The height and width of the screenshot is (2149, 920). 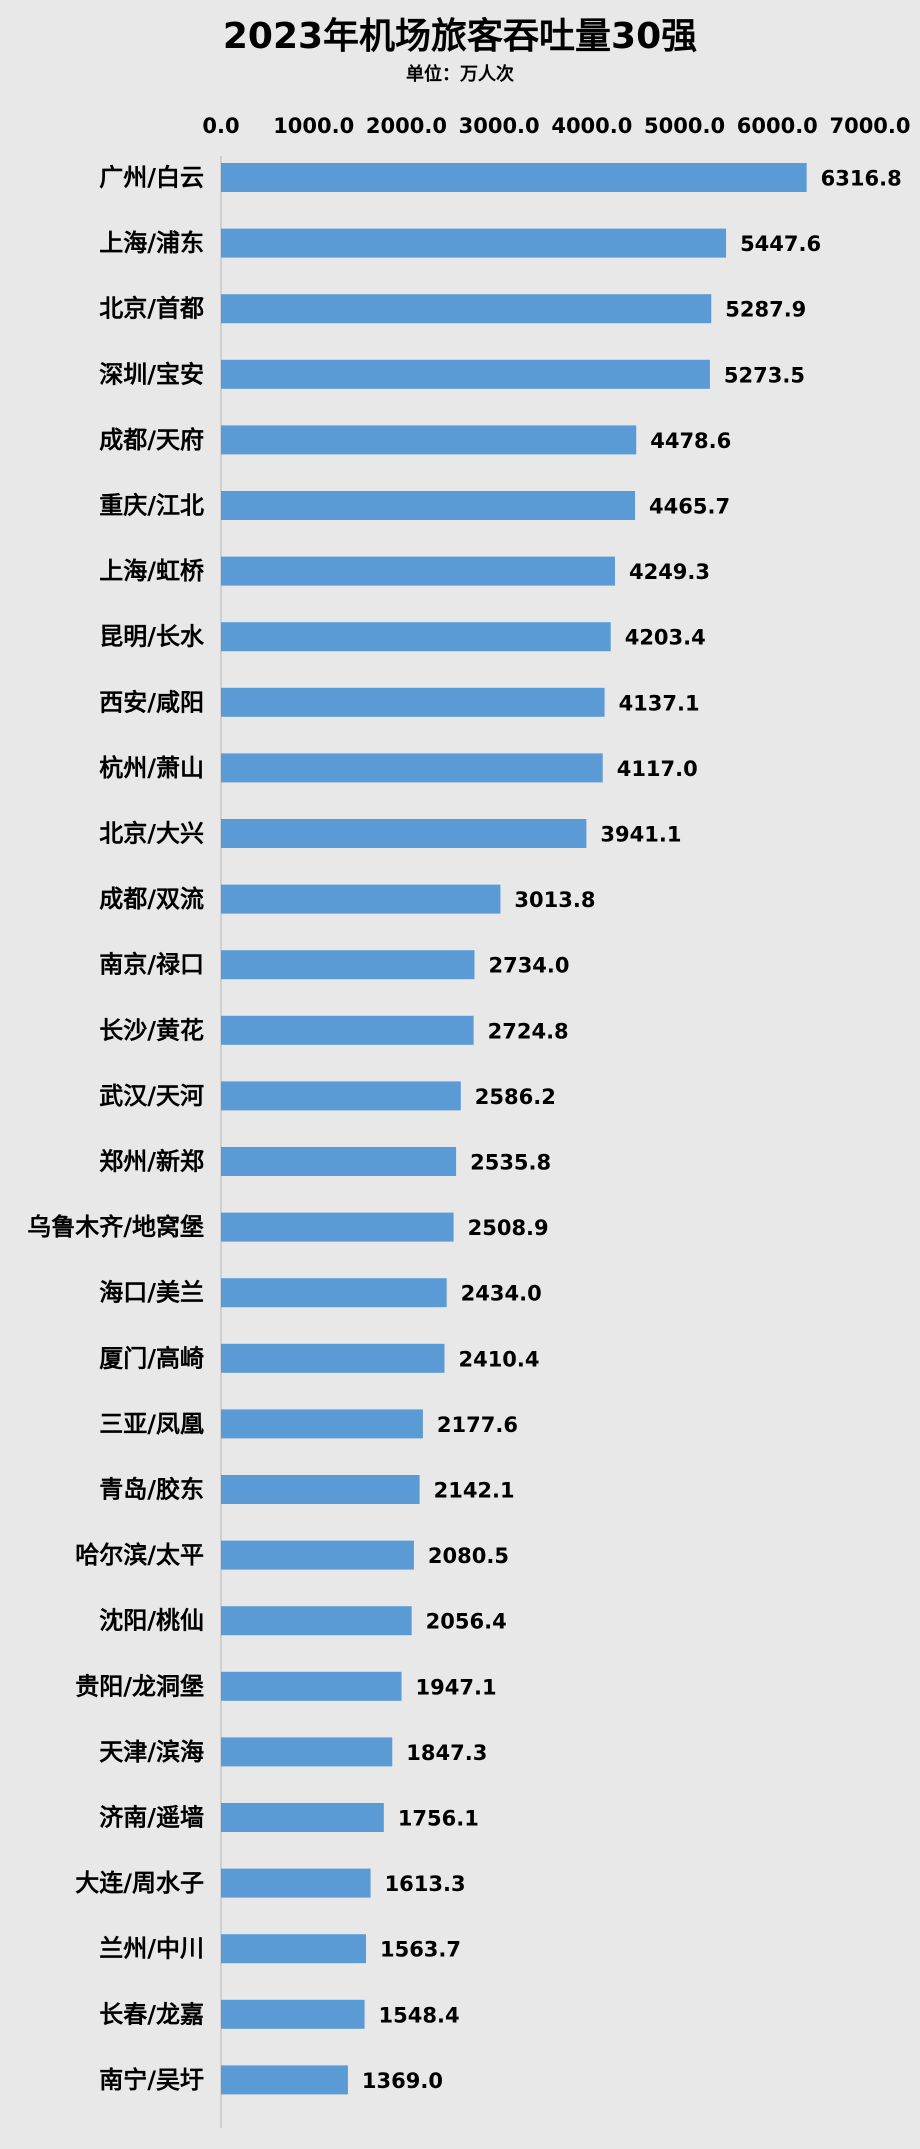 I want to click on data-label: 3941.1, so click(x=640, y=835).